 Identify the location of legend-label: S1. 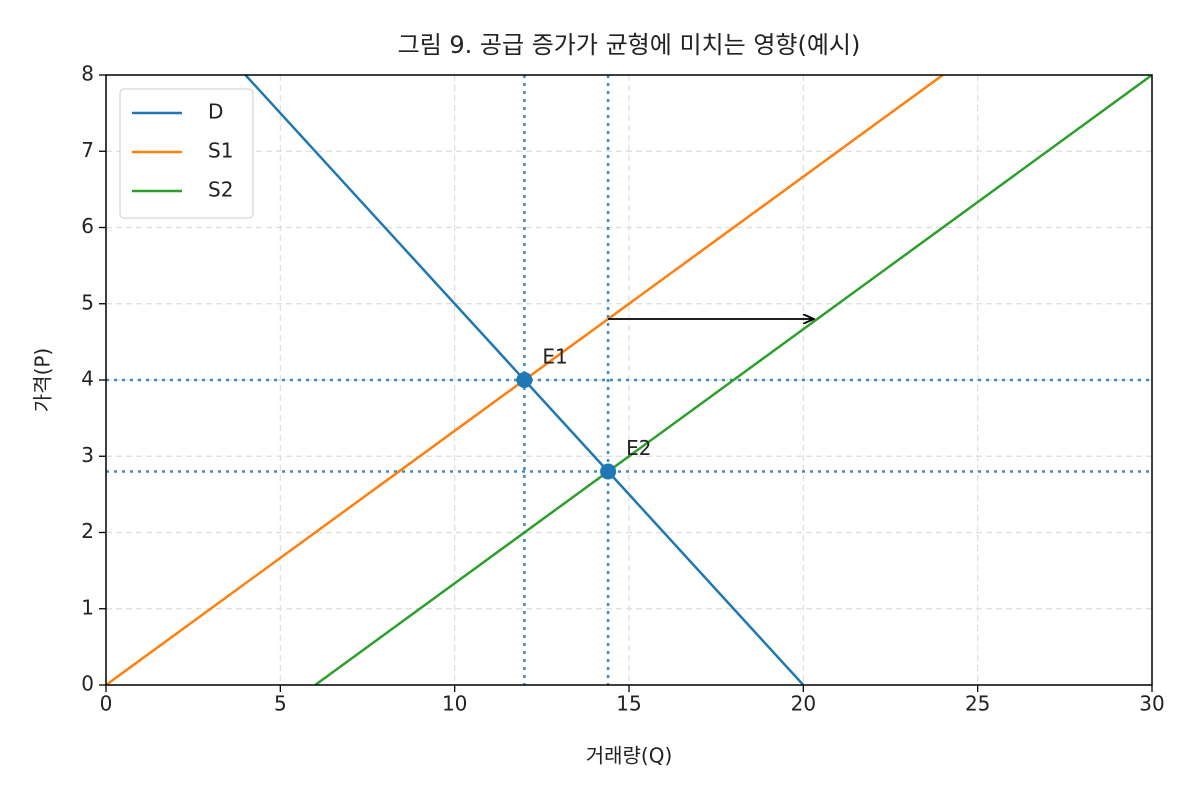
(220, 151).